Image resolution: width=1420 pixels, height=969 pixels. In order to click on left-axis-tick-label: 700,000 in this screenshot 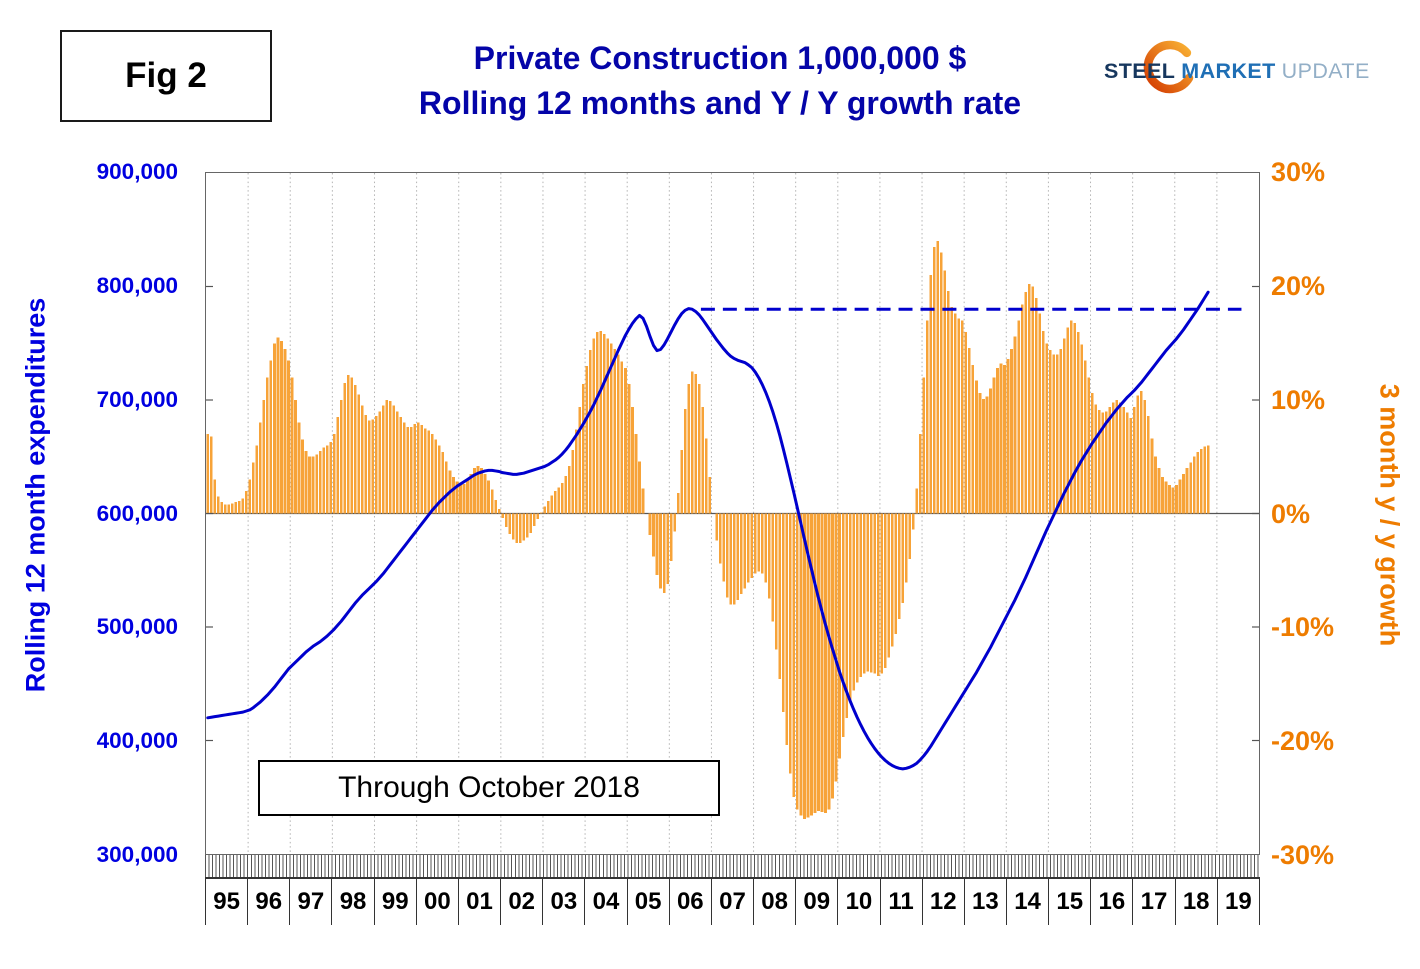, I will do `click(137, 399)`.